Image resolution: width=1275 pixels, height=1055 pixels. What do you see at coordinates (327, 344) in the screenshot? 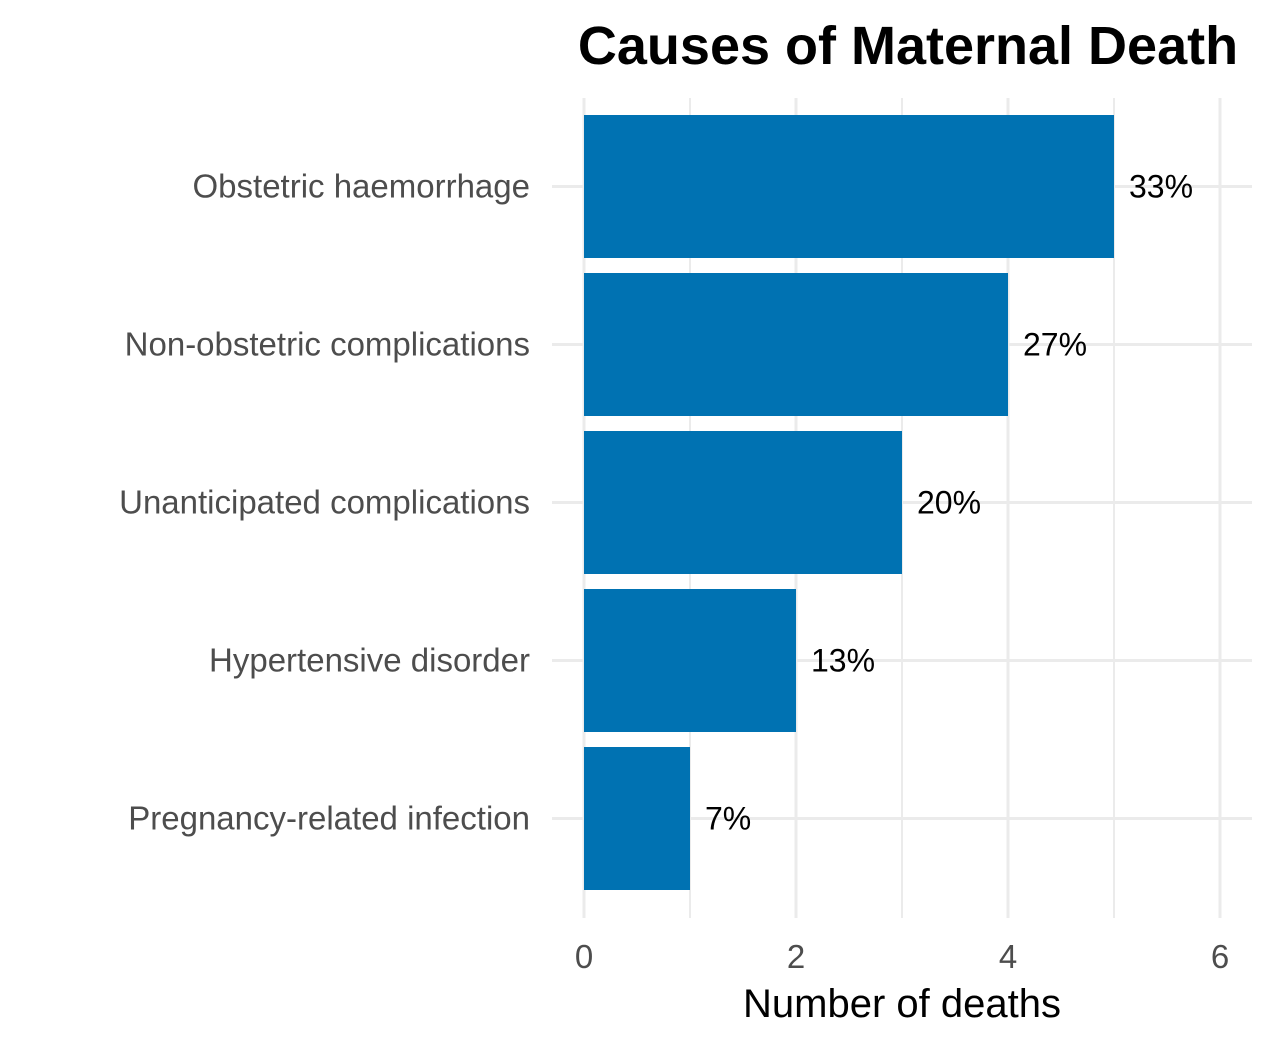
I see `category-label-1: Non-obstetric complications` at bounding box center [327, 344].